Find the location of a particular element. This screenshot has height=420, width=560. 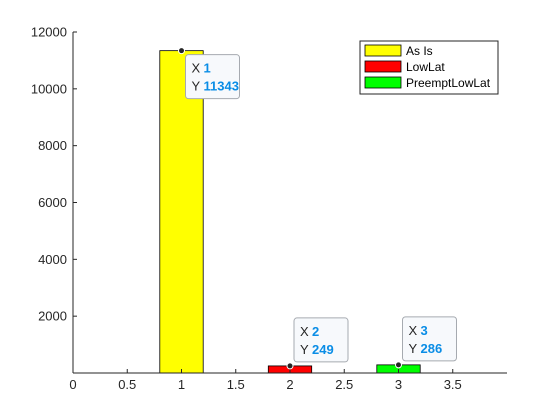

x-tick-label: 1.5 is located at coordinates (236, 384).